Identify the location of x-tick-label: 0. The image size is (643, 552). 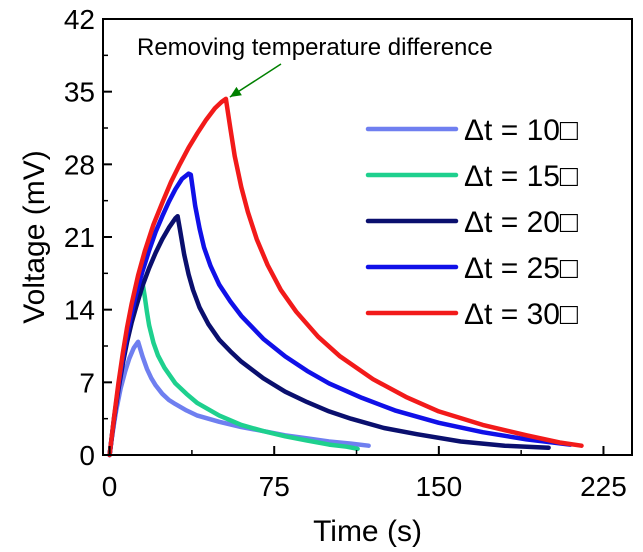
(110, 486).